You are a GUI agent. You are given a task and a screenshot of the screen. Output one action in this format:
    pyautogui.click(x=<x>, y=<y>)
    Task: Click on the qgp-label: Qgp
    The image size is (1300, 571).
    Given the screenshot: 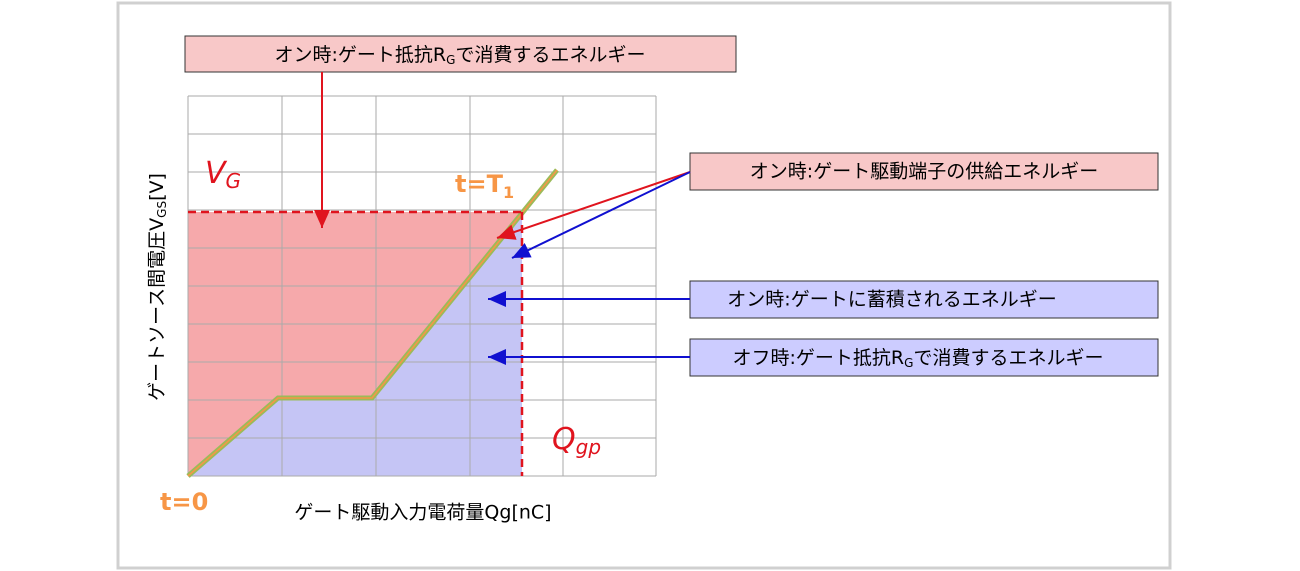 What is the action you would take?
    pyautogui.click(x=576, y=440)
    